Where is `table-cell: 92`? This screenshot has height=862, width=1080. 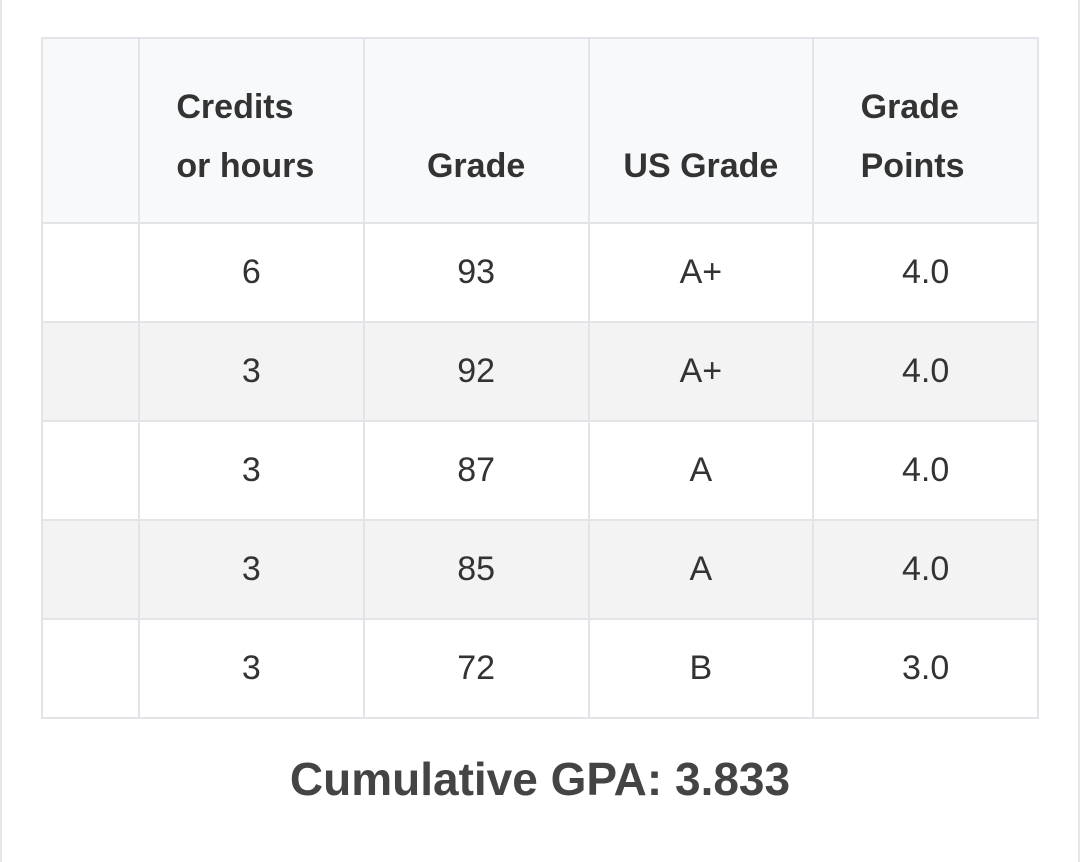
table-cell: 92 is located at coordinates (476, 371).